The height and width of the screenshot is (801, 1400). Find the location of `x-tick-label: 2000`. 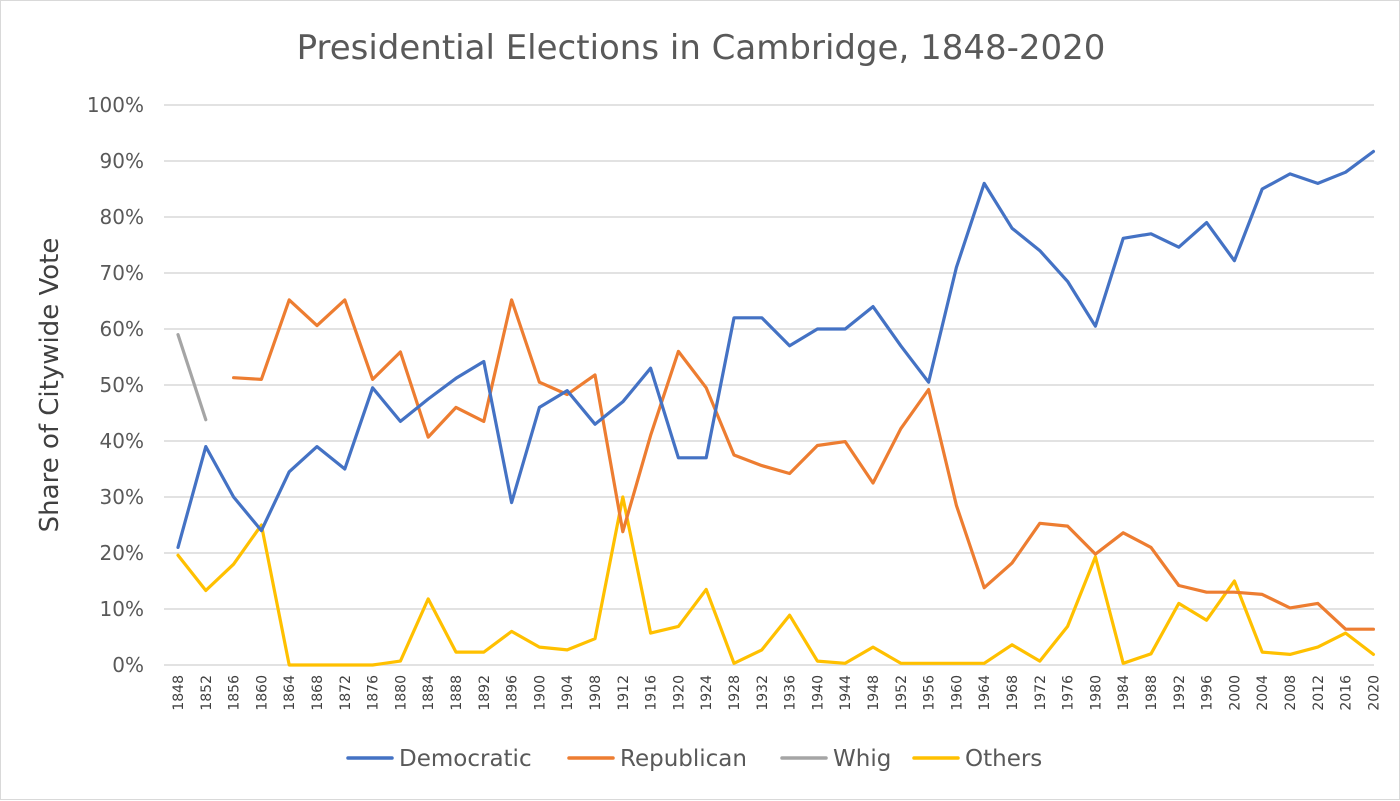

x-tick-label: 2000 is located at coordinates (1235, 693).